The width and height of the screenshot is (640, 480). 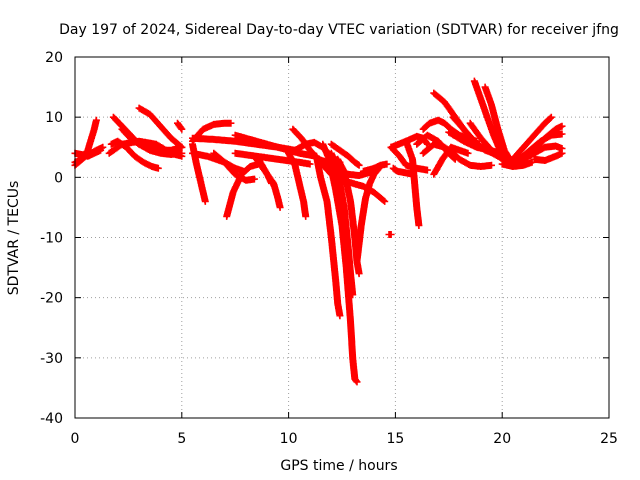 I want to click on y-tick-label: -30, so click(x=51, y=359).